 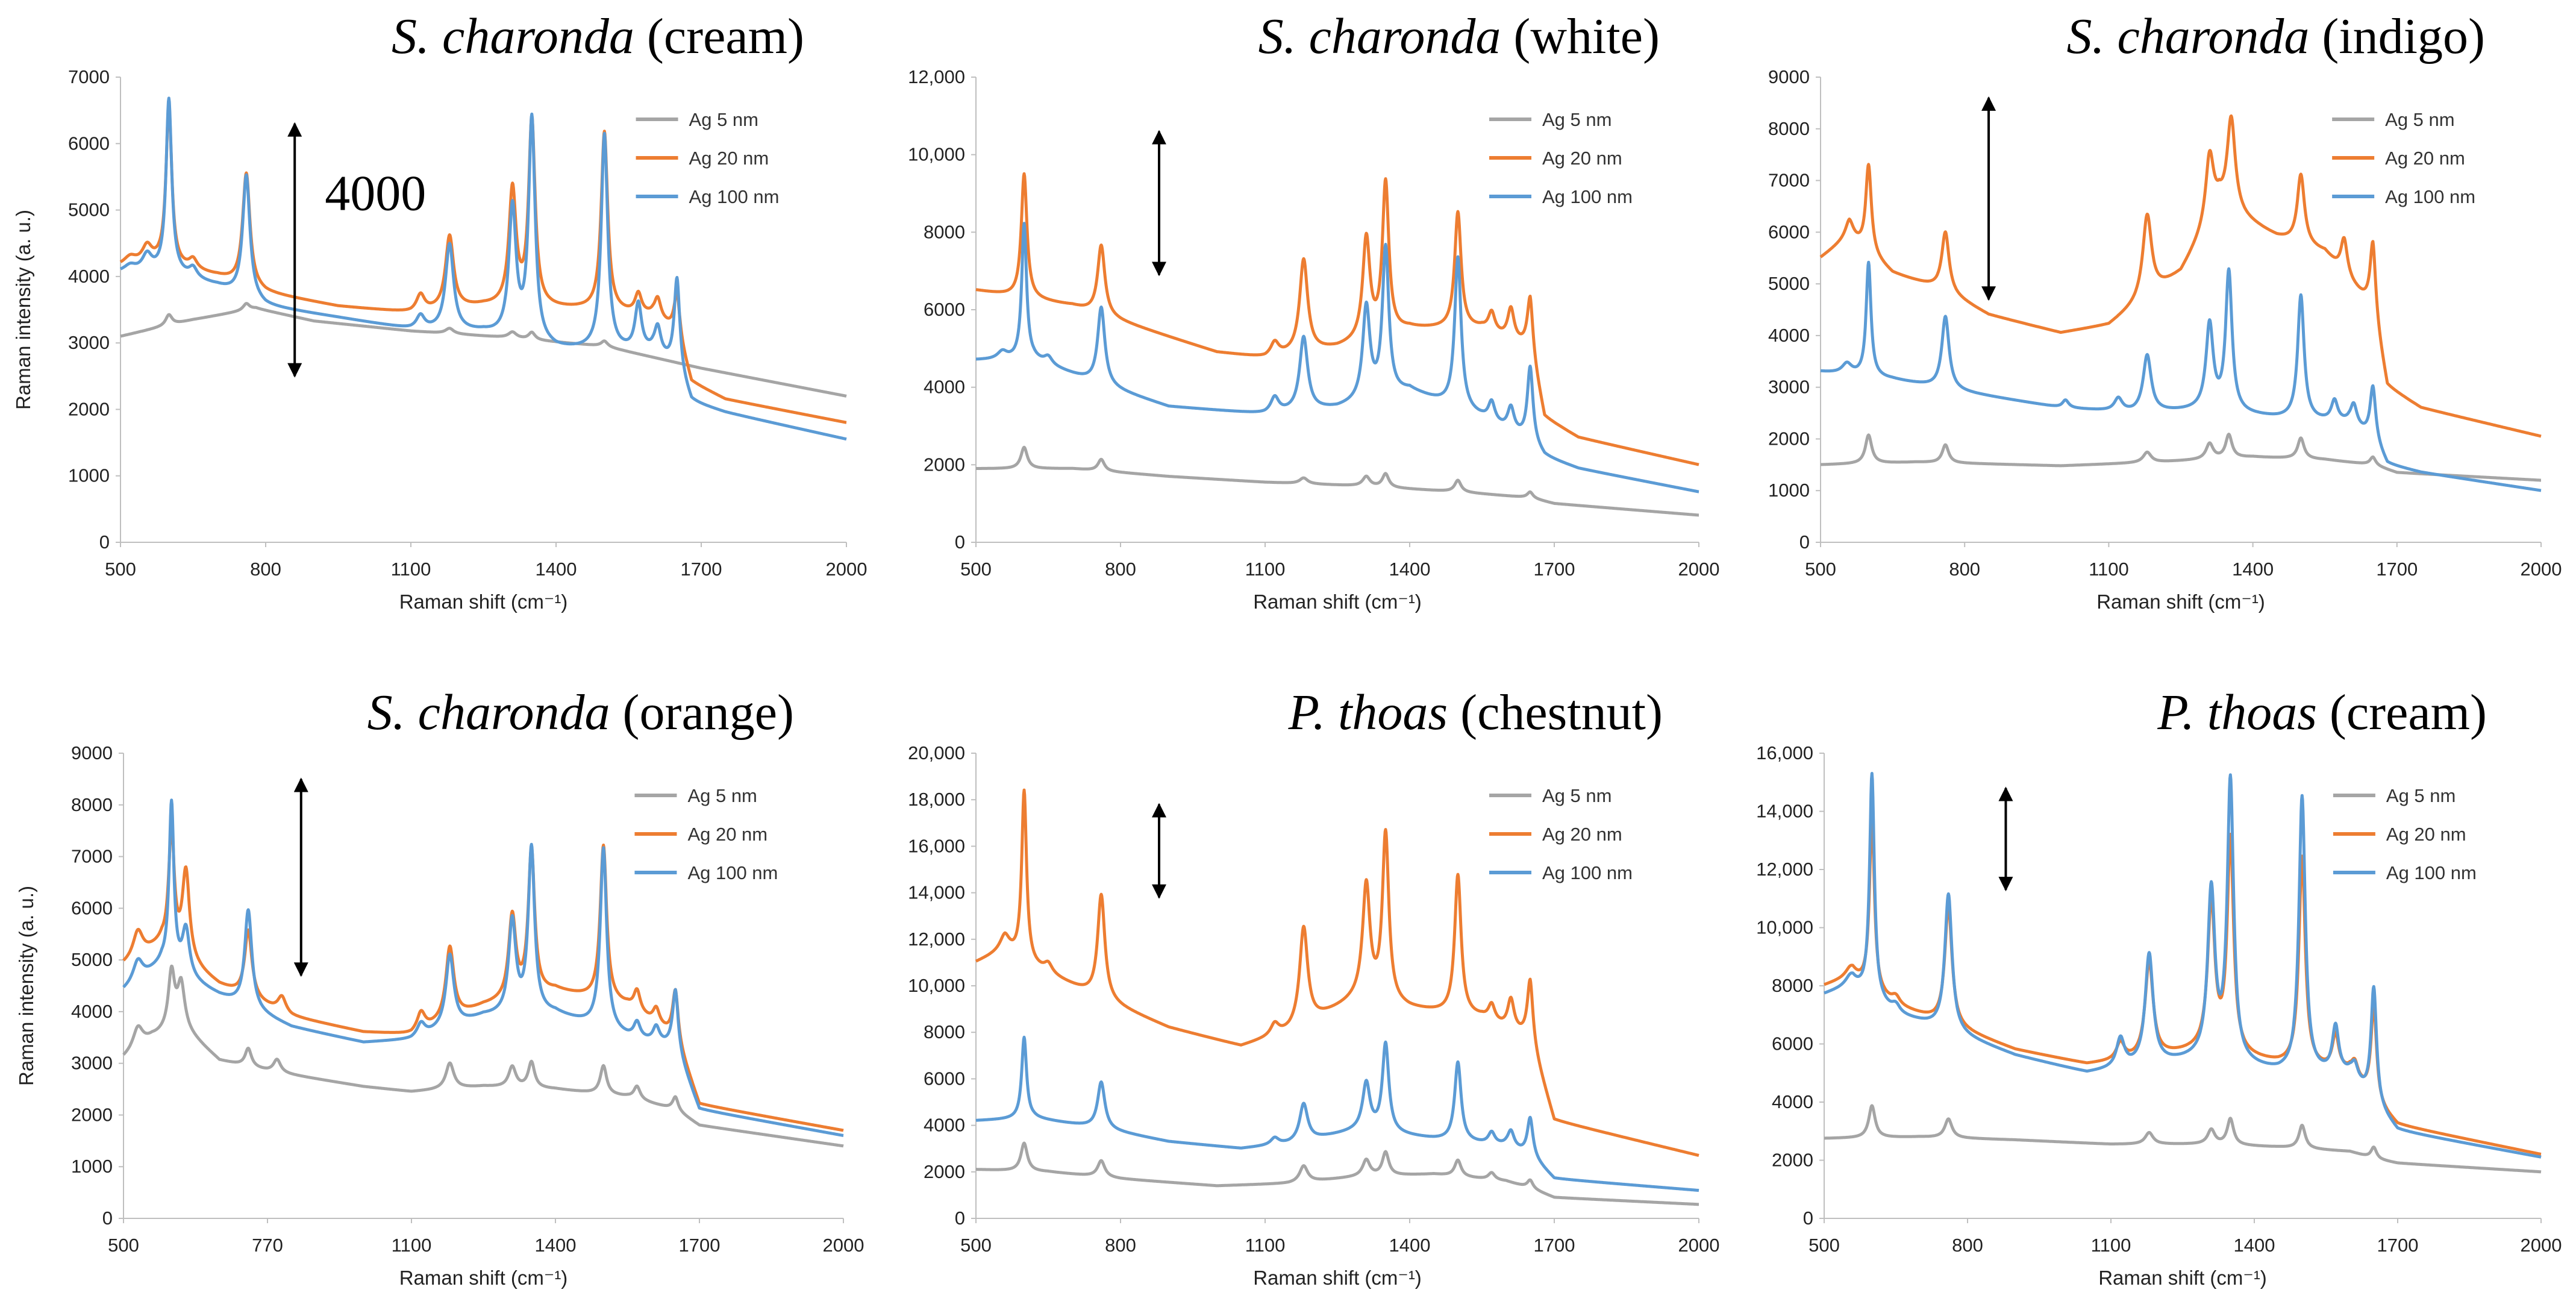 What do you see at coordinates (26, 986) in the screenshot?
I see `y-axis-label: Raman intensity (a. u.)` at bounding box center [26, 986].